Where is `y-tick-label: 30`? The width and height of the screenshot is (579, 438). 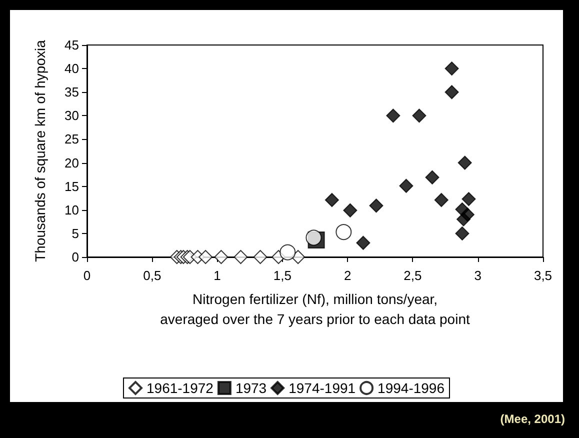
y-tick-label: 30 is located at coordinates (71, 116).